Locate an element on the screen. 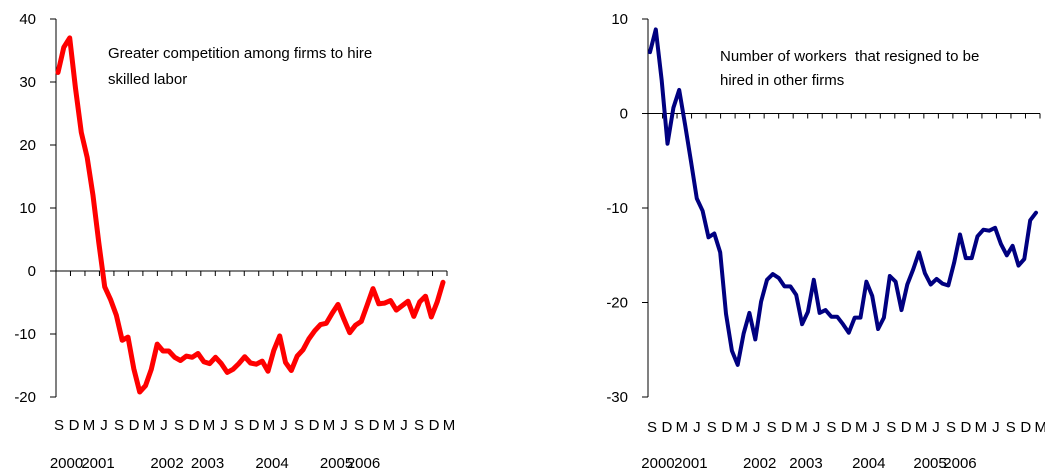 The image size is (1045, 472). chart-annotation: hired in other firms is located at coordinates (782, 80).